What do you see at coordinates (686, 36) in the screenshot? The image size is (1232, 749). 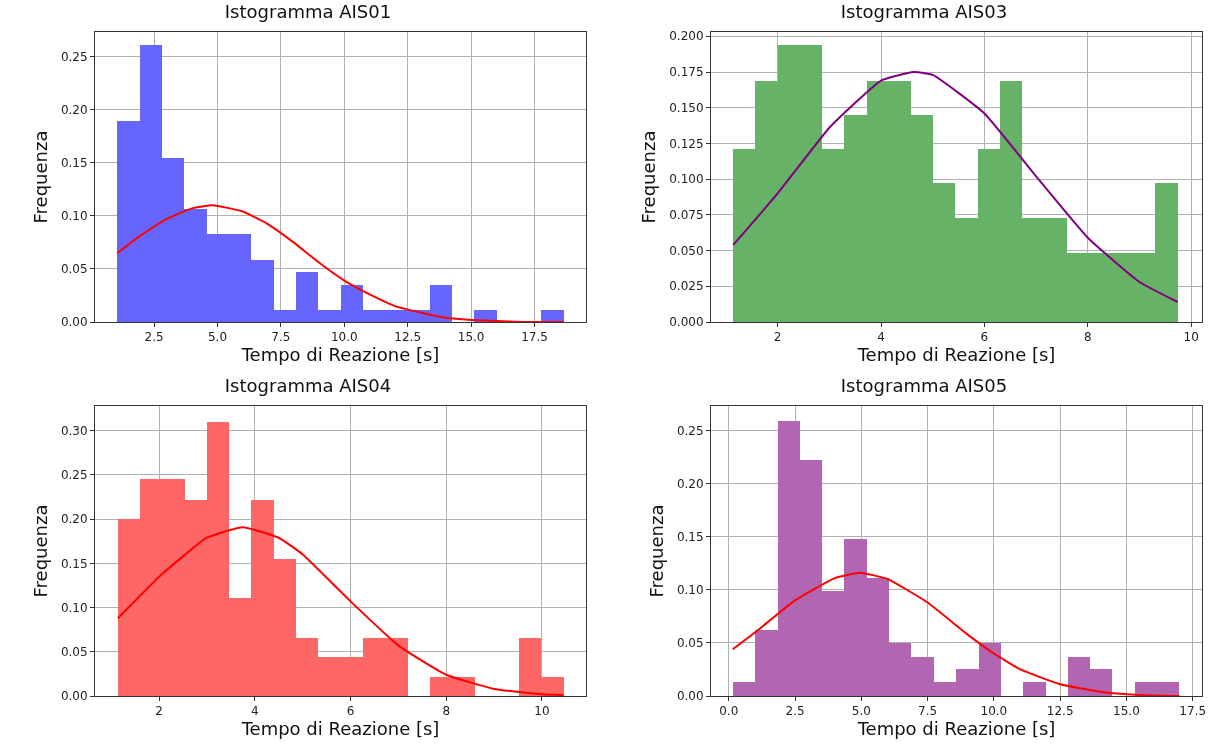 I see `y-tick-label: 0.200` at bounding box center [686, 36].